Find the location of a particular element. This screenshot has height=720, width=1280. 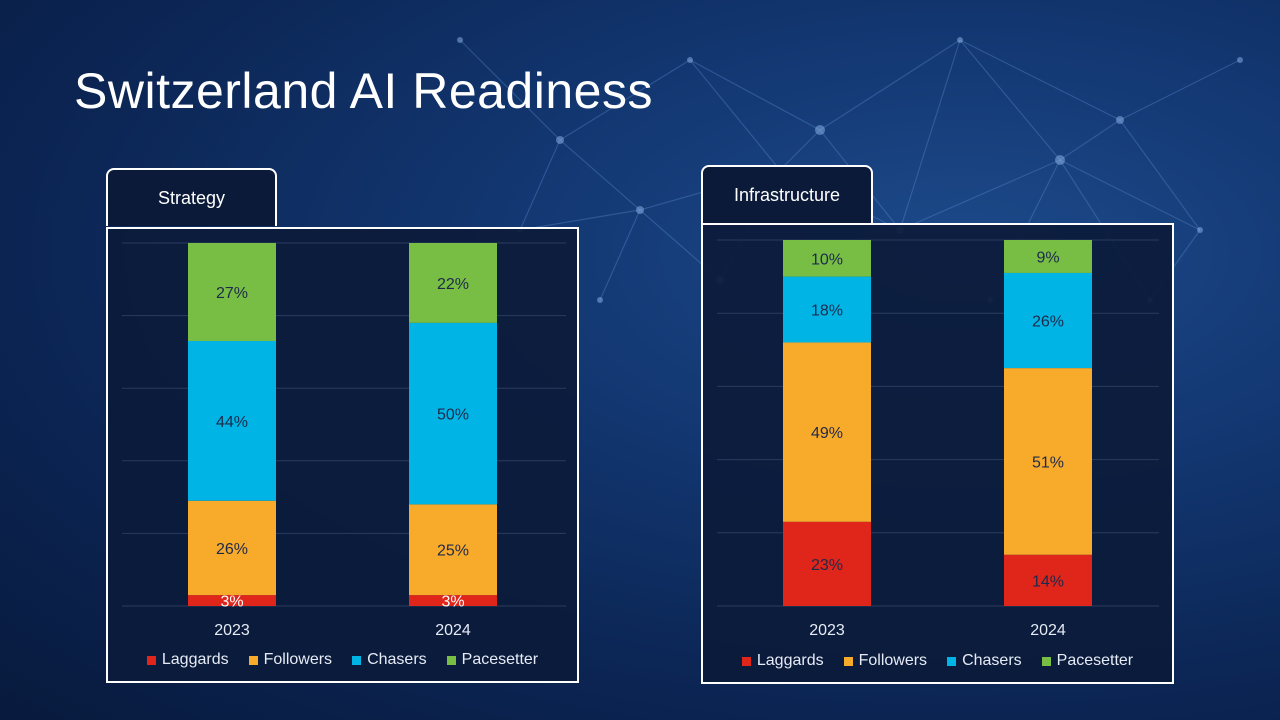

data-label-laggards-2023: 3% is located at coordinates (231, 602).